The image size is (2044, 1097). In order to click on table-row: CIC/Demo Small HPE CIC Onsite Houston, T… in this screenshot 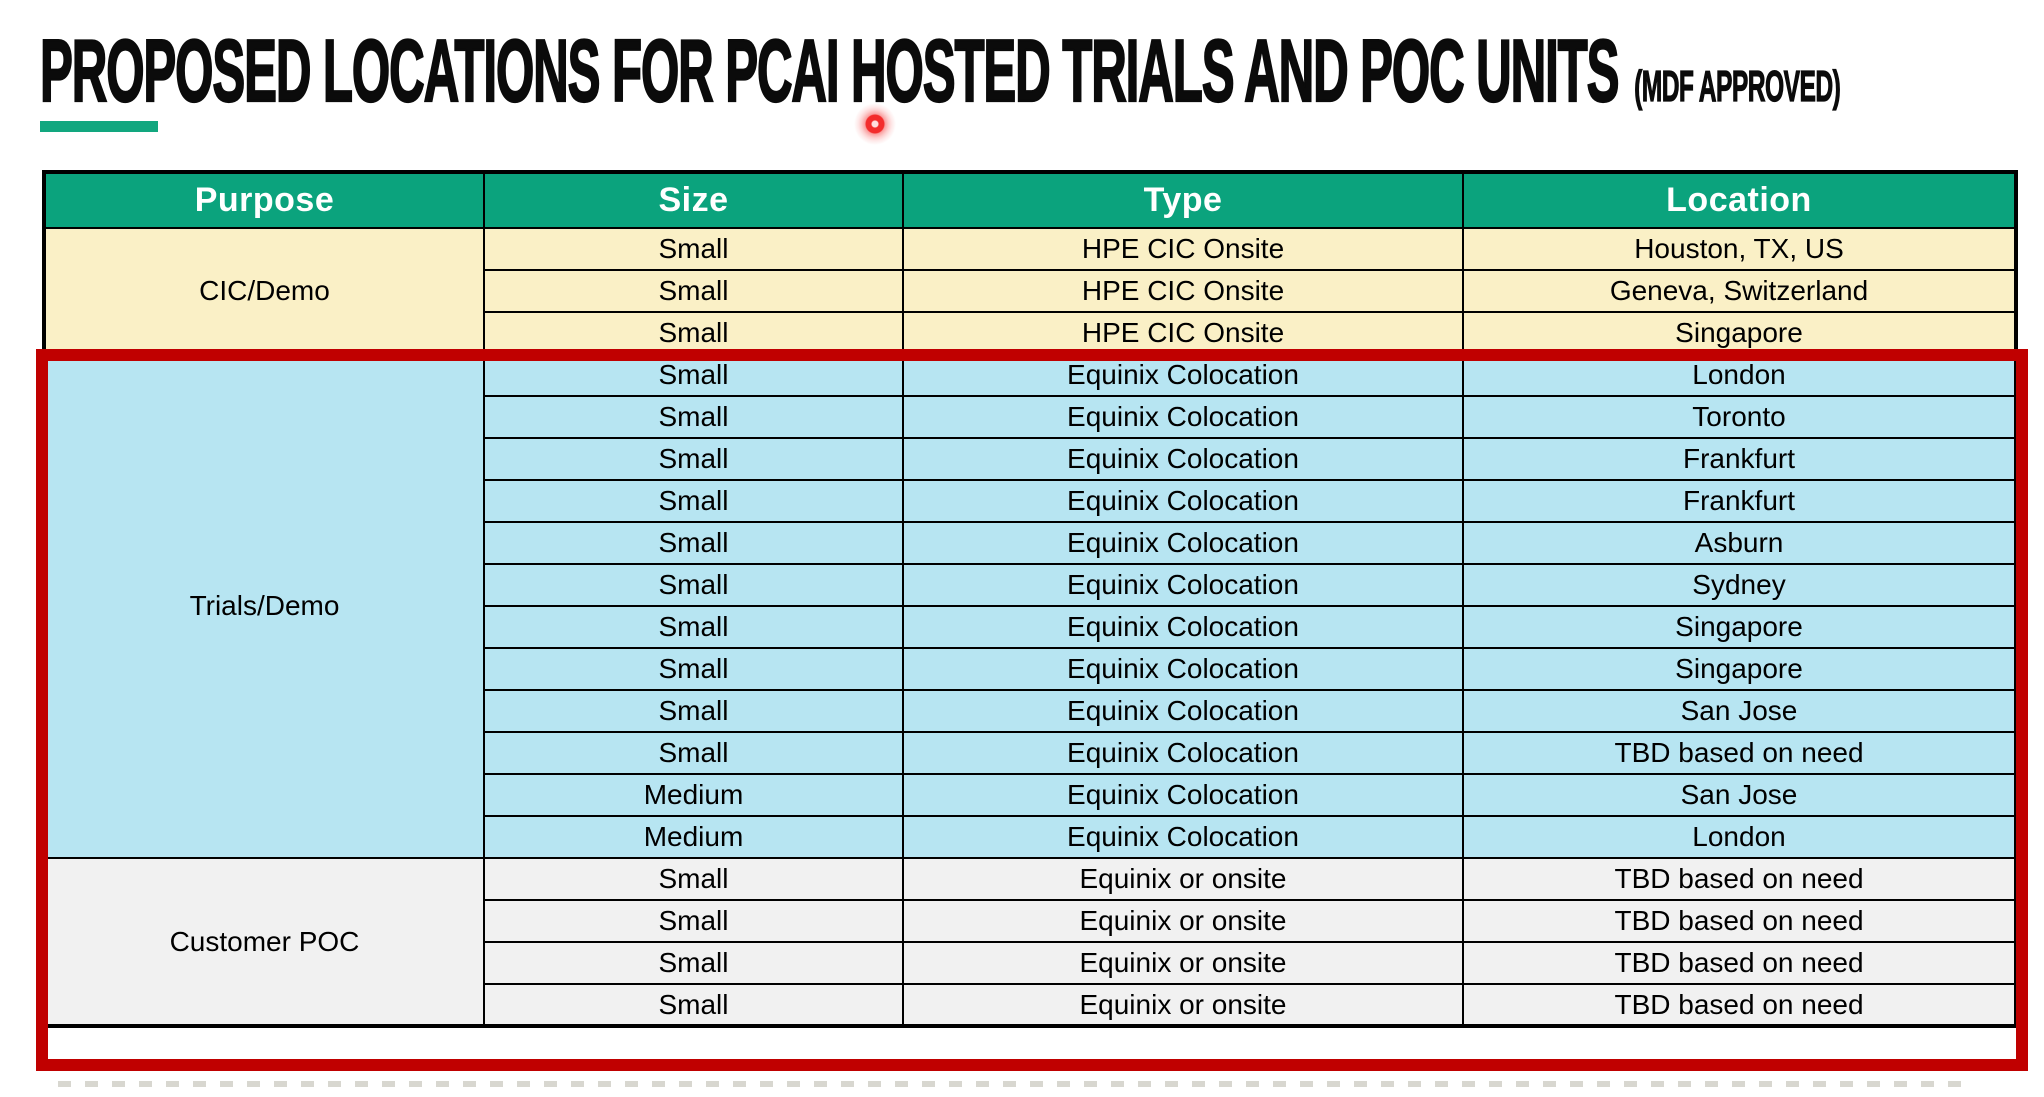, I will do `click(1030, 291)`.